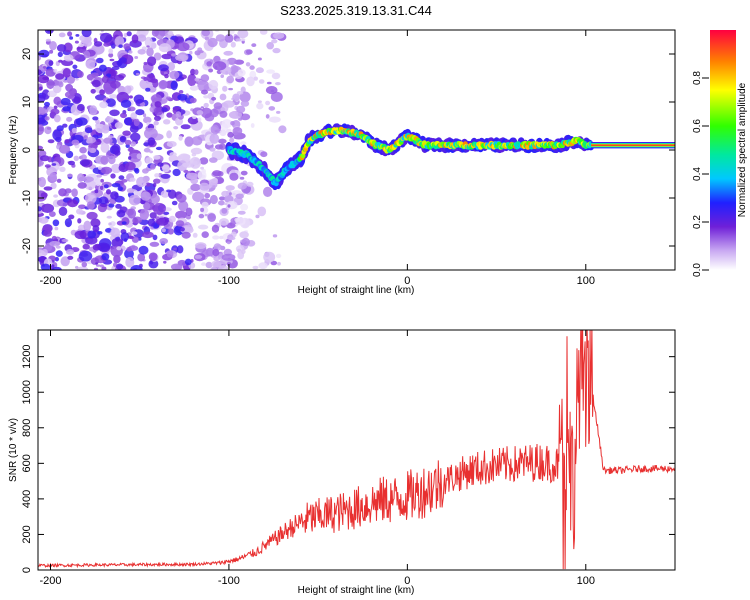 Image resolution: width=750 pixels, height=600 pixels. Describe the element at coordinates (27, 499) in the screenshot. I see `snr-ytick-label: 400` at that location.